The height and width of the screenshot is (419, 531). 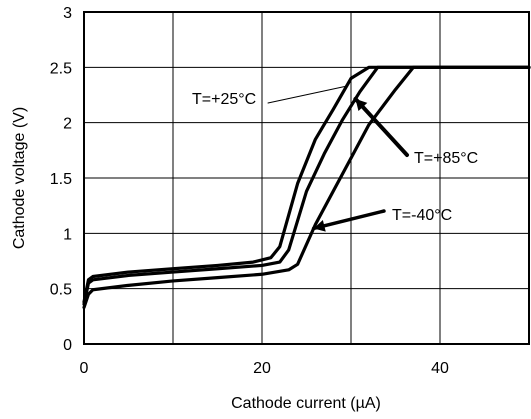 I want to click on y-tick-label-7: 3, so click(x=67, y=13).